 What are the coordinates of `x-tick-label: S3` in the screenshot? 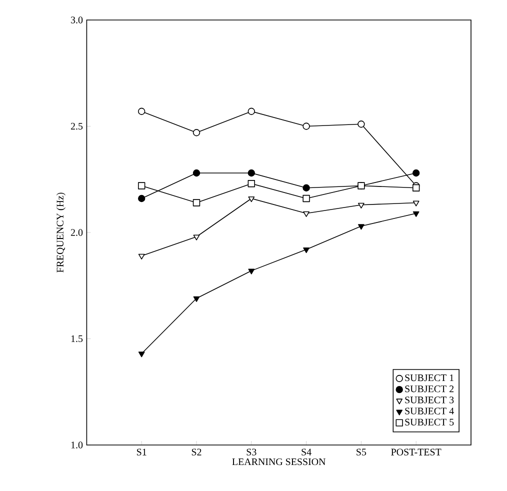 It's located at (251, 452).